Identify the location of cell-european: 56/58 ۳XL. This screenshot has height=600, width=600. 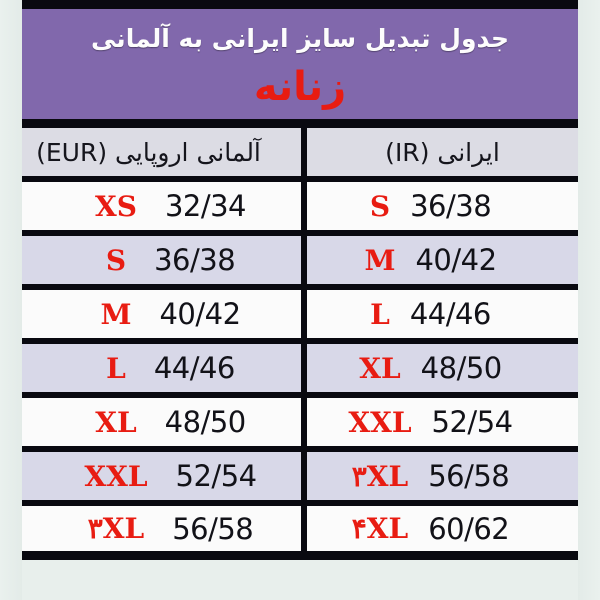
(164, 528).